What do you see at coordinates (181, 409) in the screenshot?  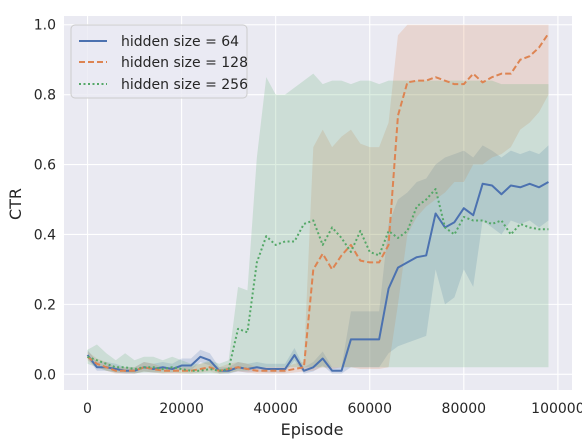 I see `x-tick-label: 20000` at bounding box center [181, 409].